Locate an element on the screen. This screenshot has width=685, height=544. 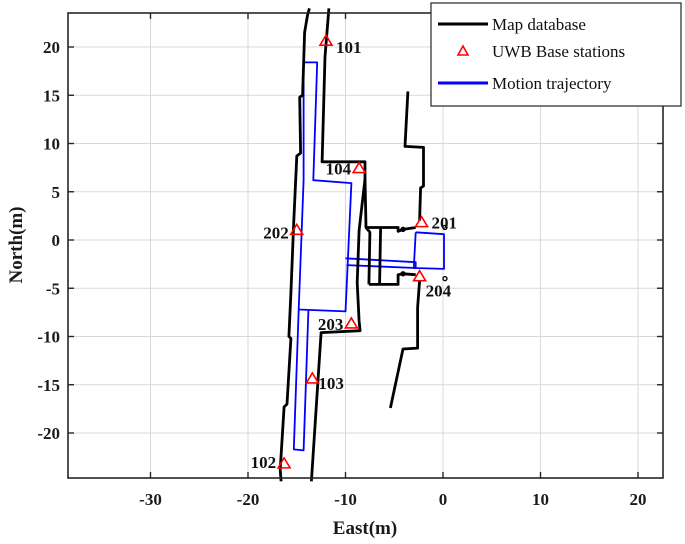
legend-stations-label: UWB Base stations is located at coordinates (558, 51).